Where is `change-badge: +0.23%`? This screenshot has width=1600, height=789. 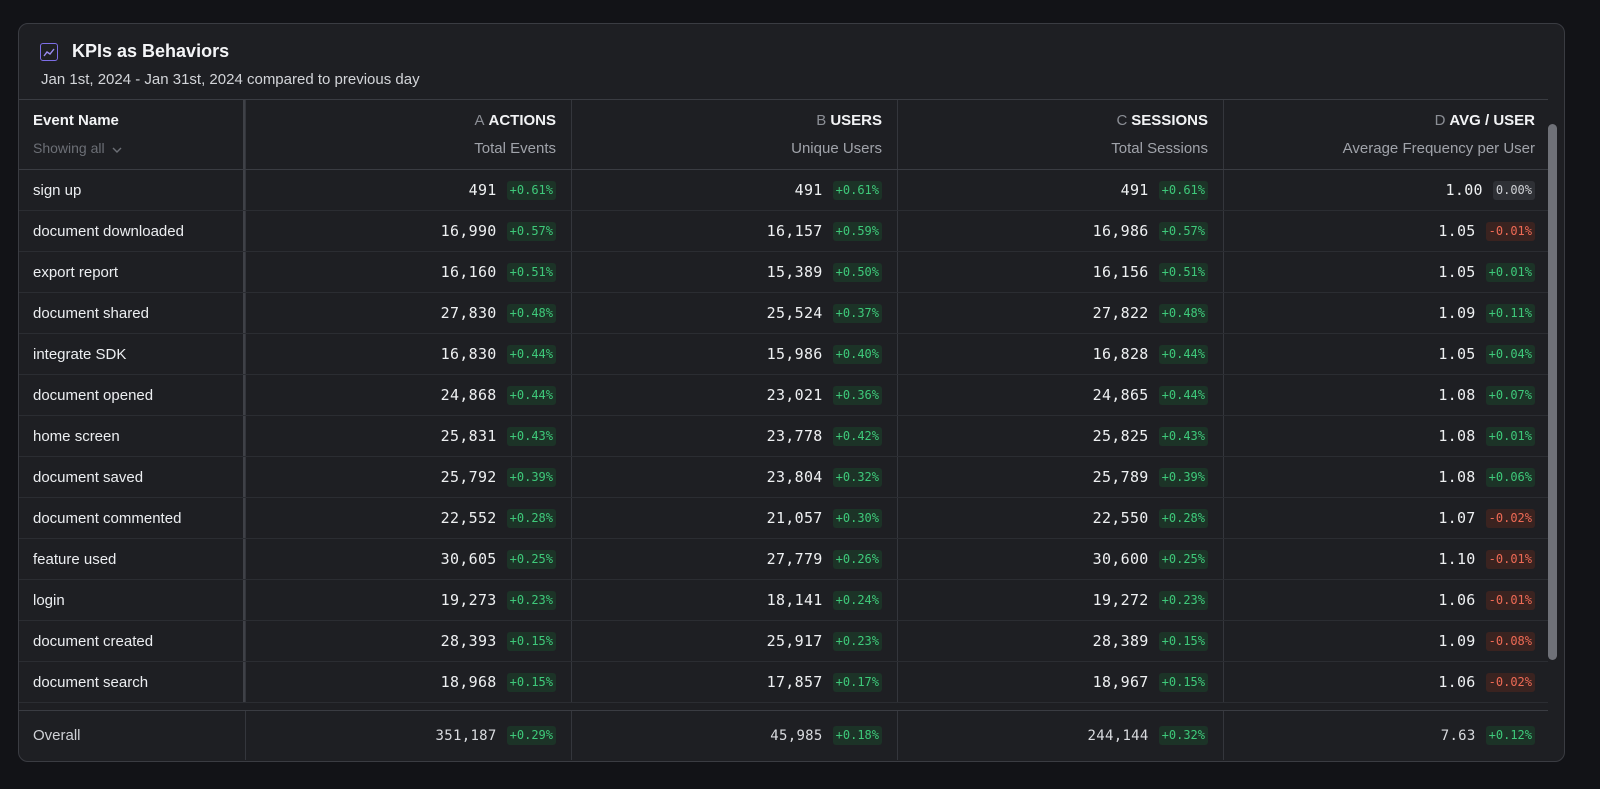 change-badge: +0.23% is located at coordinates (857, 641).